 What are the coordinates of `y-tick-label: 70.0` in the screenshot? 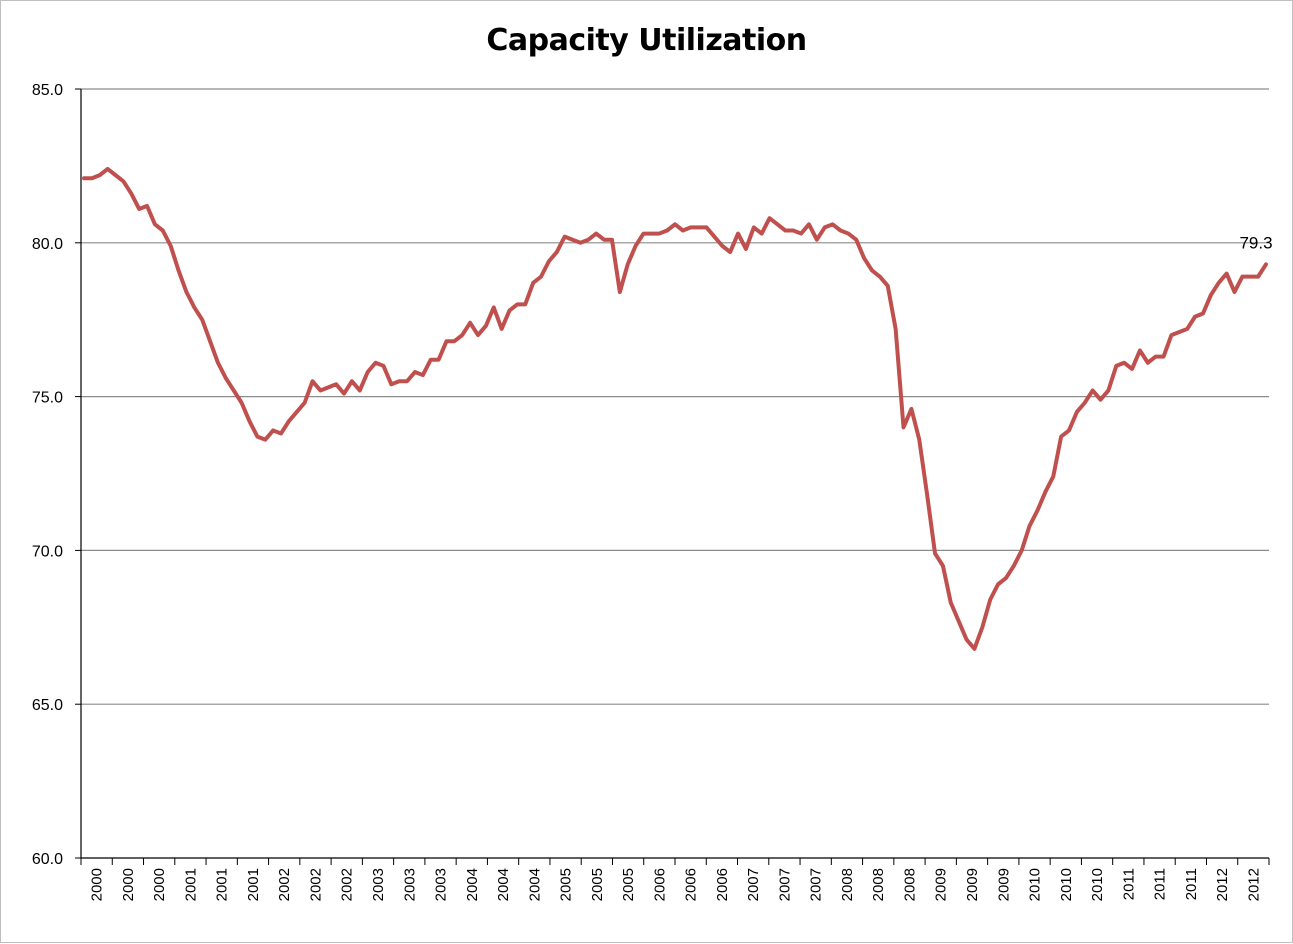 It's located at (47, 551).